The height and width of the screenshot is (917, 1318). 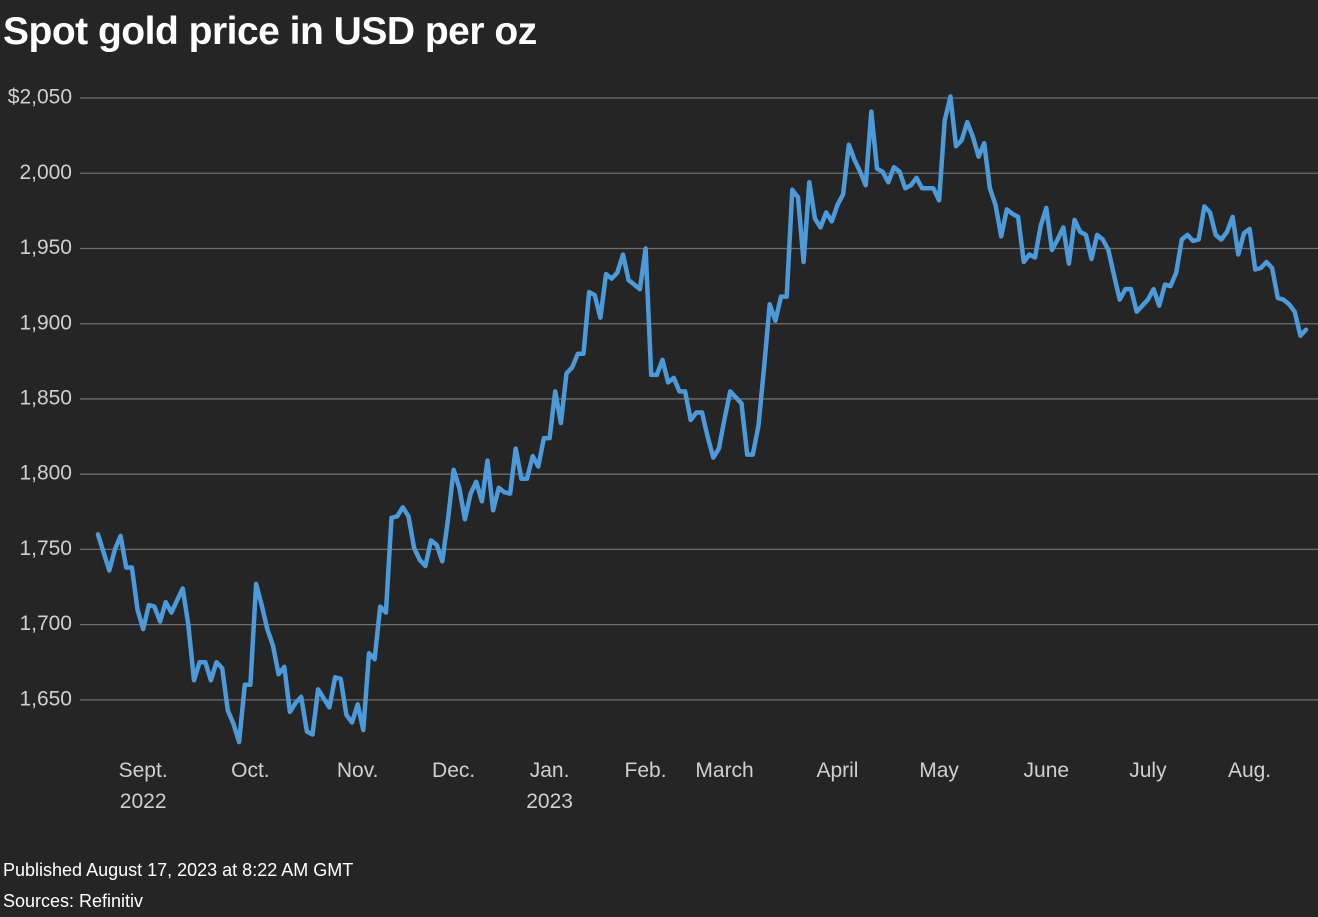 I want to click on x-tick-label: Sept. 2022, so click(x=143, y=786).